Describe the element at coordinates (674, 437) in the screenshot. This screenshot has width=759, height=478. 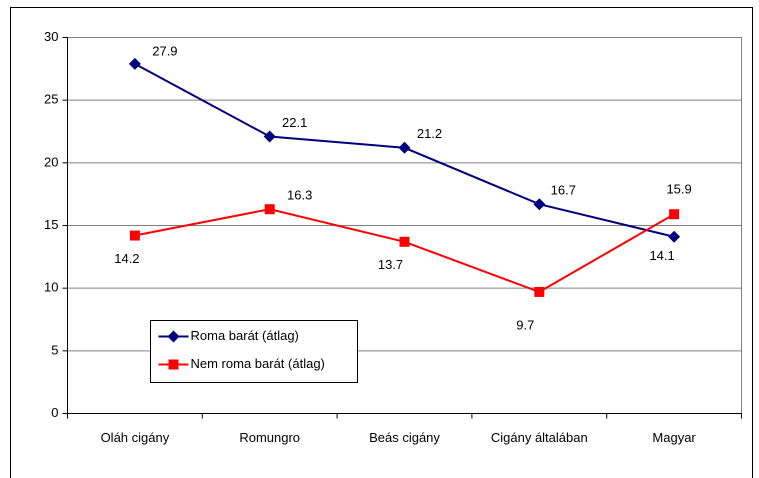
I see `x-tick-label: Magyar` at that location.